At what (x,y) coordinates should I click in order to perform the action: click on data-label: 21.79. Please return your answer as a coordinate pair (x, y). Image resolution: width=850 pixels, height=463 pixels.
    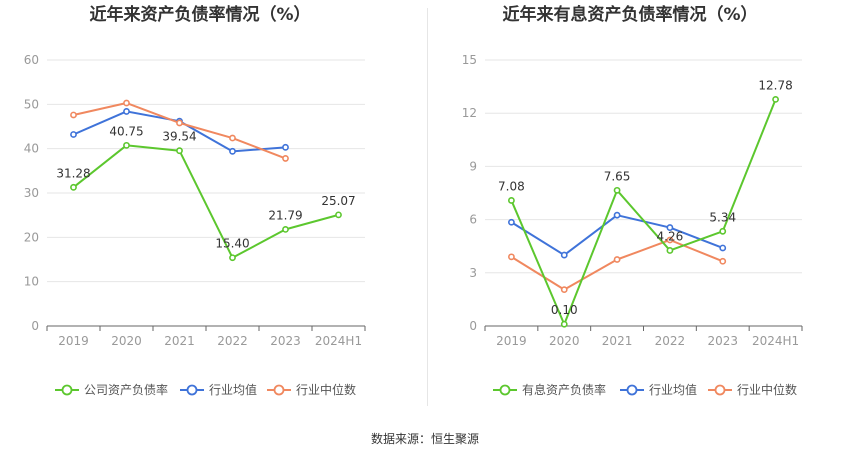
    Looking at the image, I should click on (285, 215).